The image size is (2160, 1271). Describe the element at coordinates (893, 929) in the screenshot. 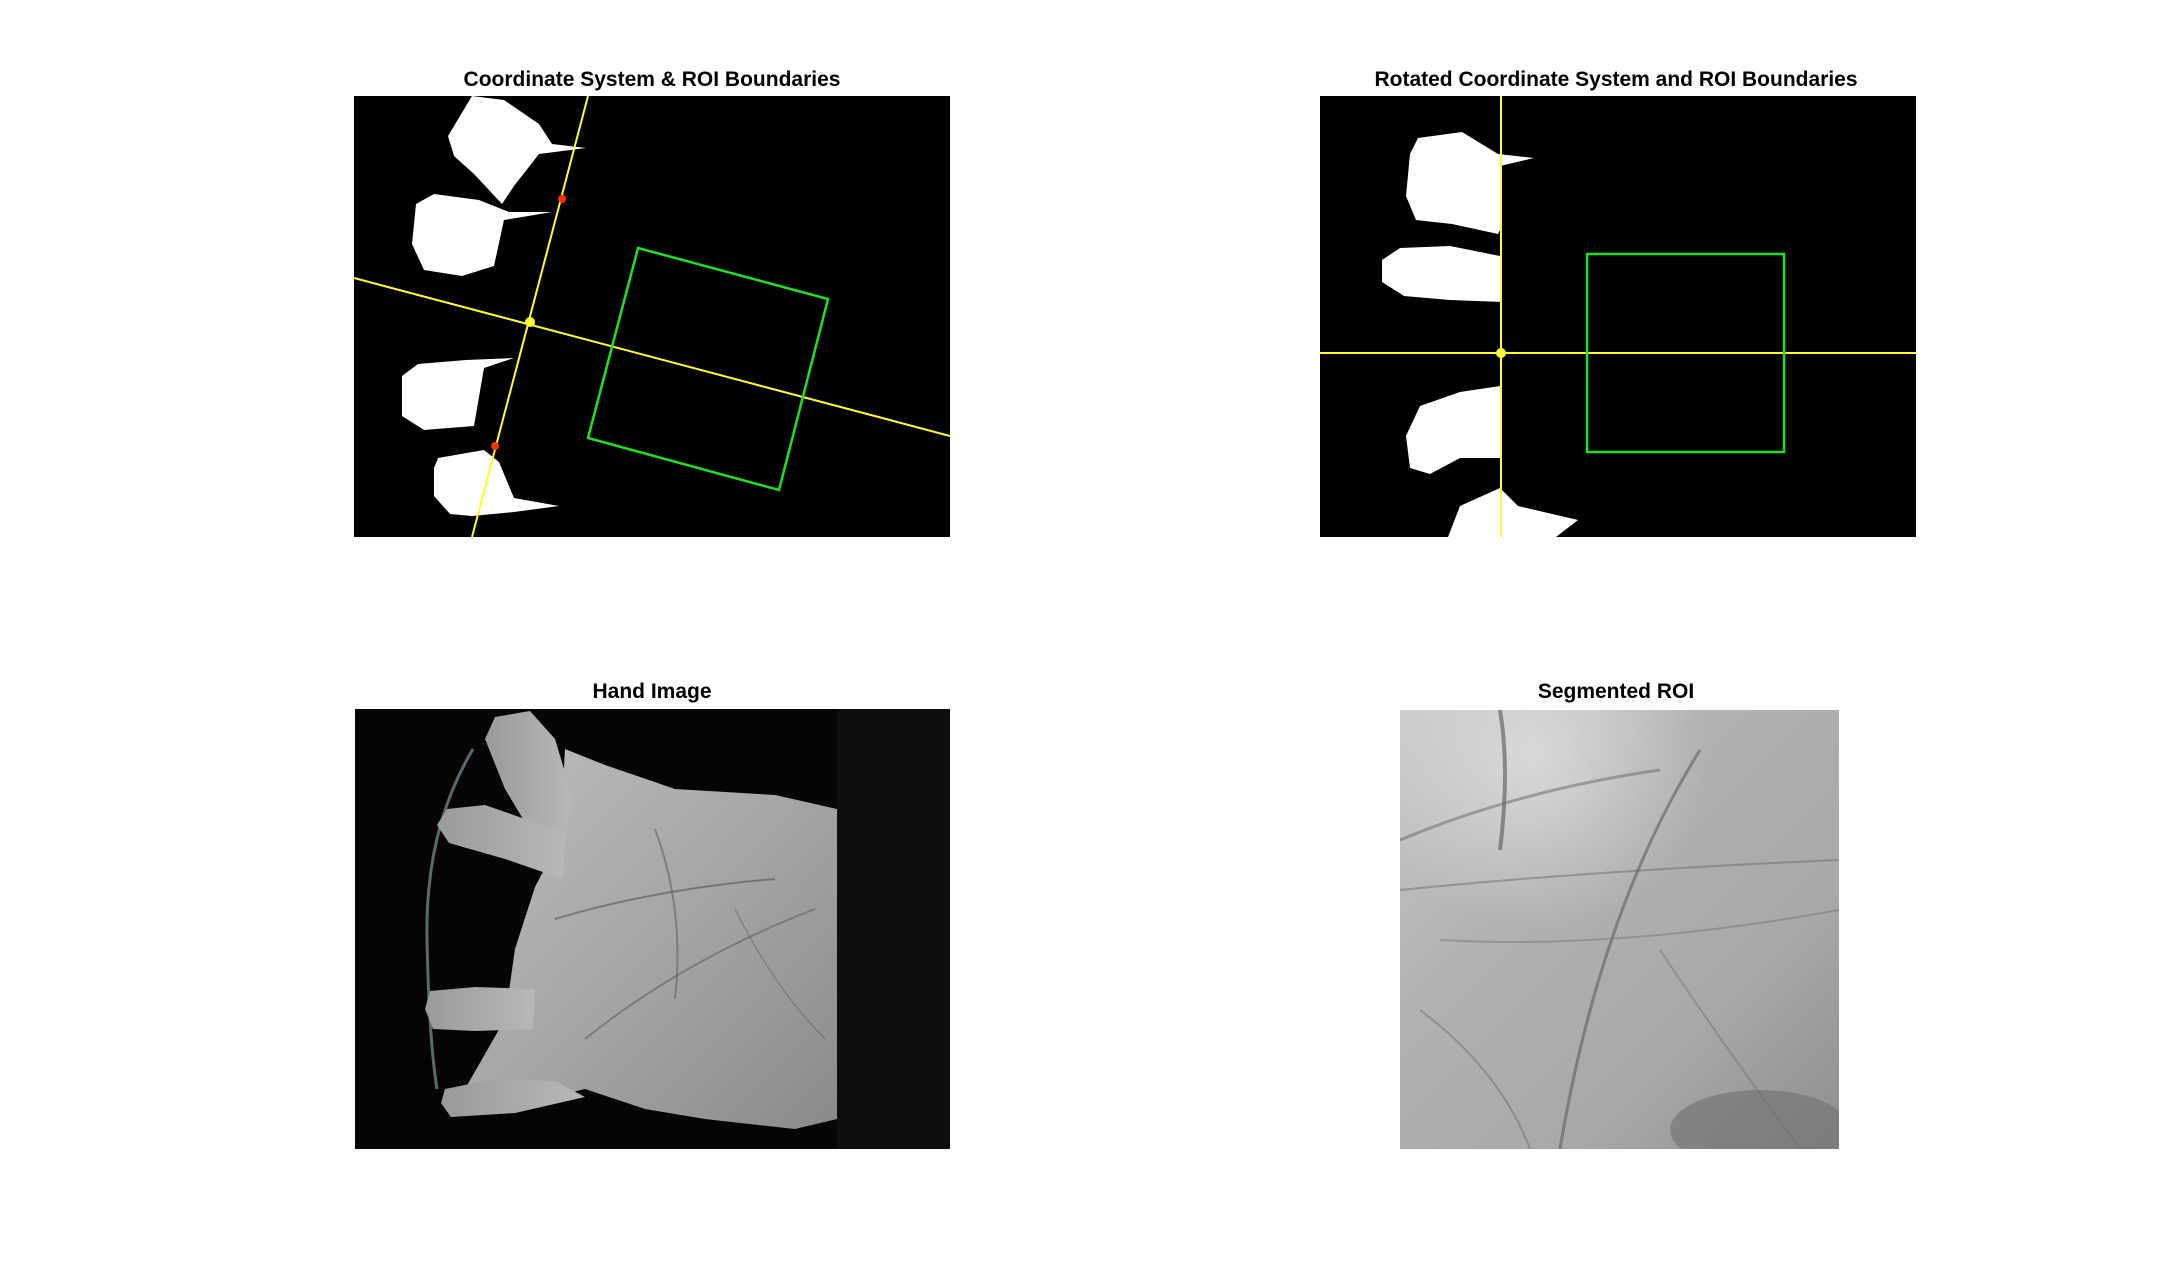

I see `image-right-shadow` at that location.